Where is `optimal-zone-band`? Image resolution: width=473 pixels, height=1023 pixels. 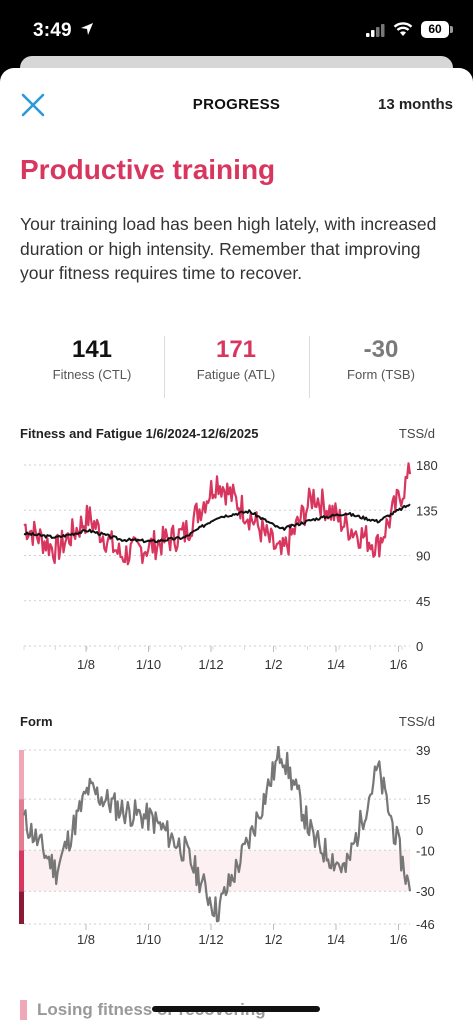 optimal-zone-band is located at coordinates (217, 871).